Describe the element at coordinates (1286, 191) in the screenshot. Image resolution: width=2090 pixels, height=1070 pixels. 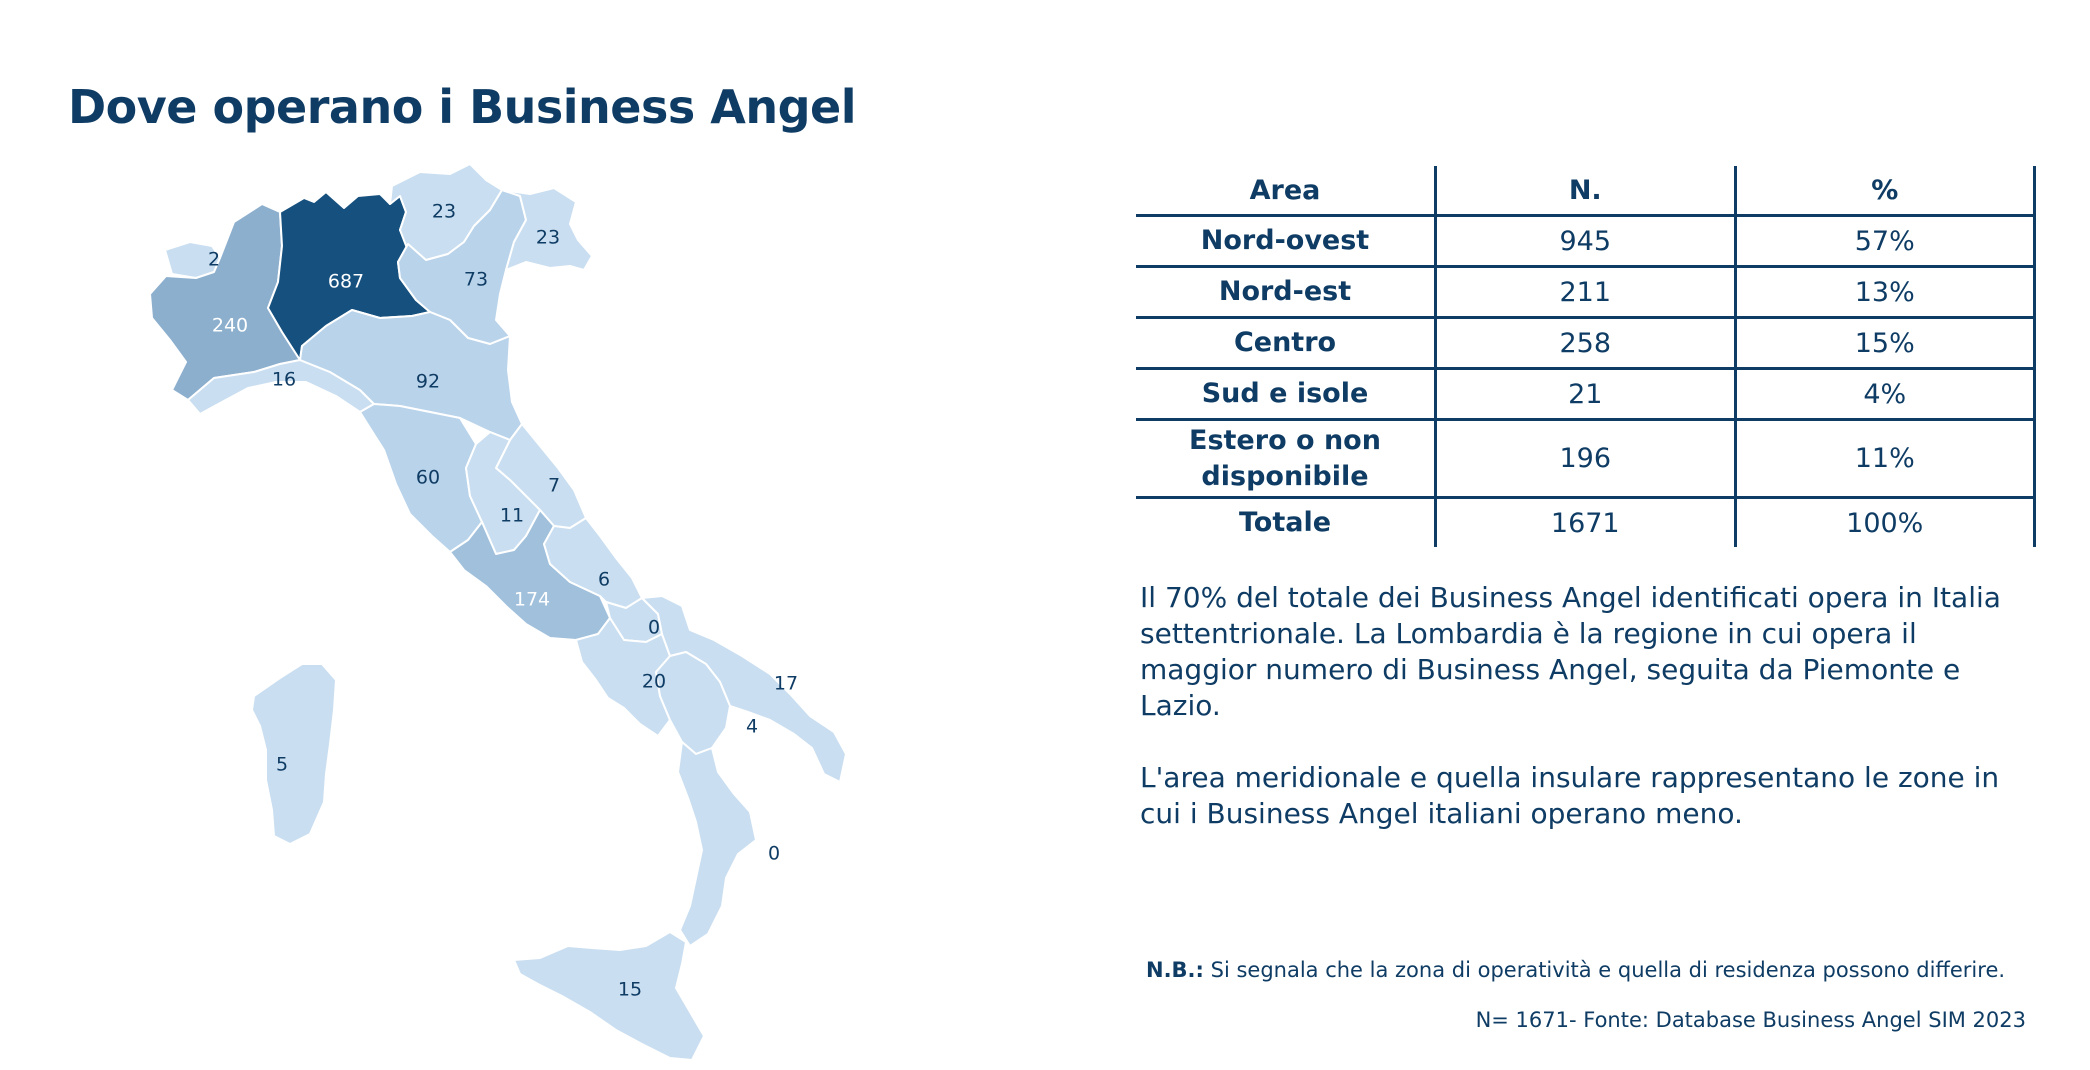
I see `header-area: Area` at that location.